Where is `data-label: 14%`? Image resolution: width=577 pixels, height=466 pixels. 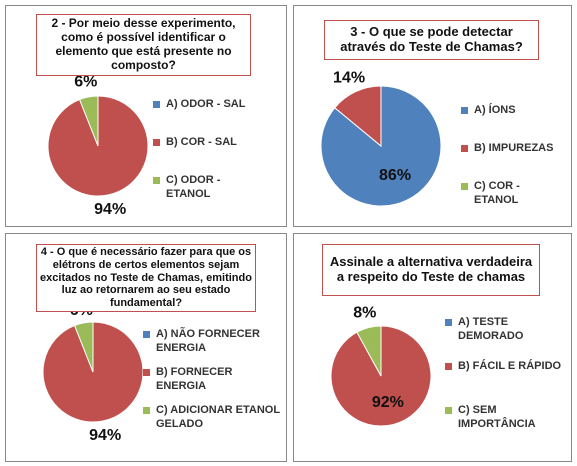 data-label: 14% is located at coordinates (349, 77).